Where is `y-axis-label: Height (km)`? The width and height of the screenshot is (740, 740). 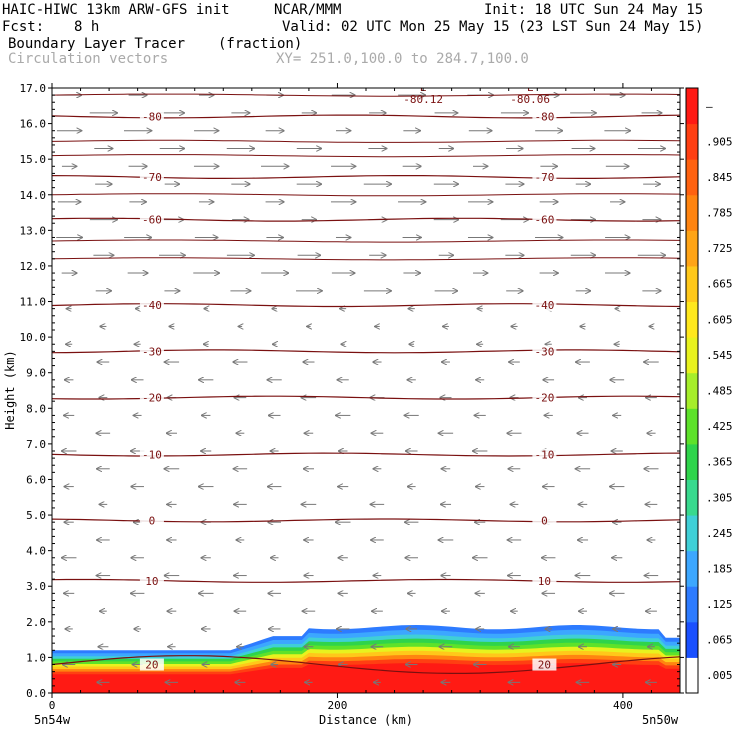 y-axis-label: Height (km) is located at coordinates (10, 389).